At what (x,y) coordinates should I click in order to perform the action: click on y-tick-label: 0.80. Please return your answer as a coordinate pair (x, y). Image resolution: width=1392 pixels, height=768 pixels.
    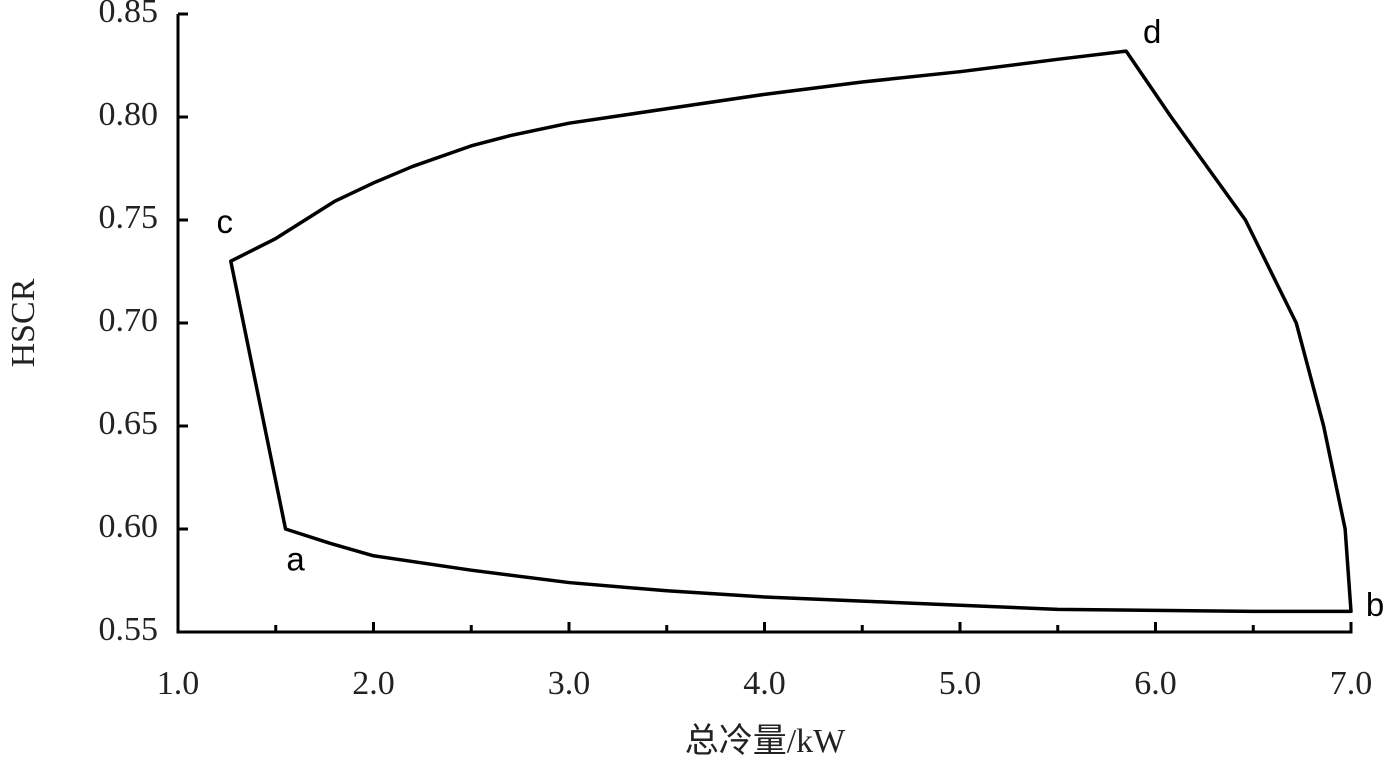
    Looking at the image, I should click on (129, 114).